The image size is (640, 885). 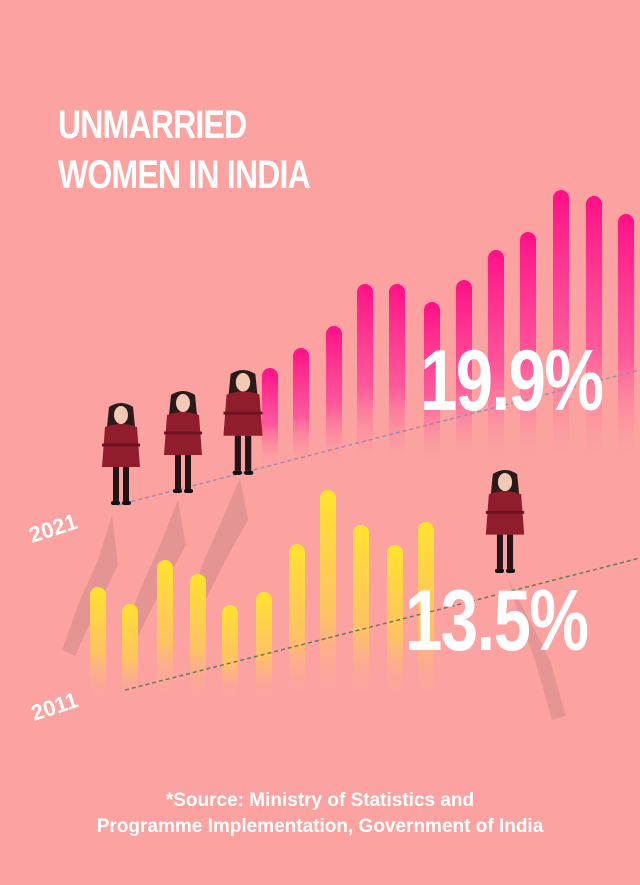 What do you see at coordinates (378, 437) in the screenshot?
I see `baseline-2021` at bounding box center [378, 437].